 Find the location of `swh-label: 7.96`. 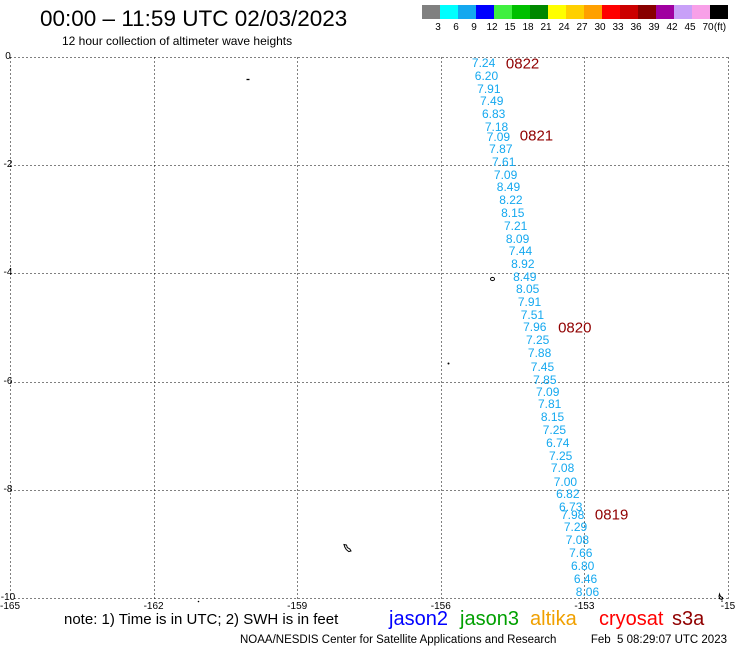

swh-label: 7.96 is located at coordinates (535, 326).